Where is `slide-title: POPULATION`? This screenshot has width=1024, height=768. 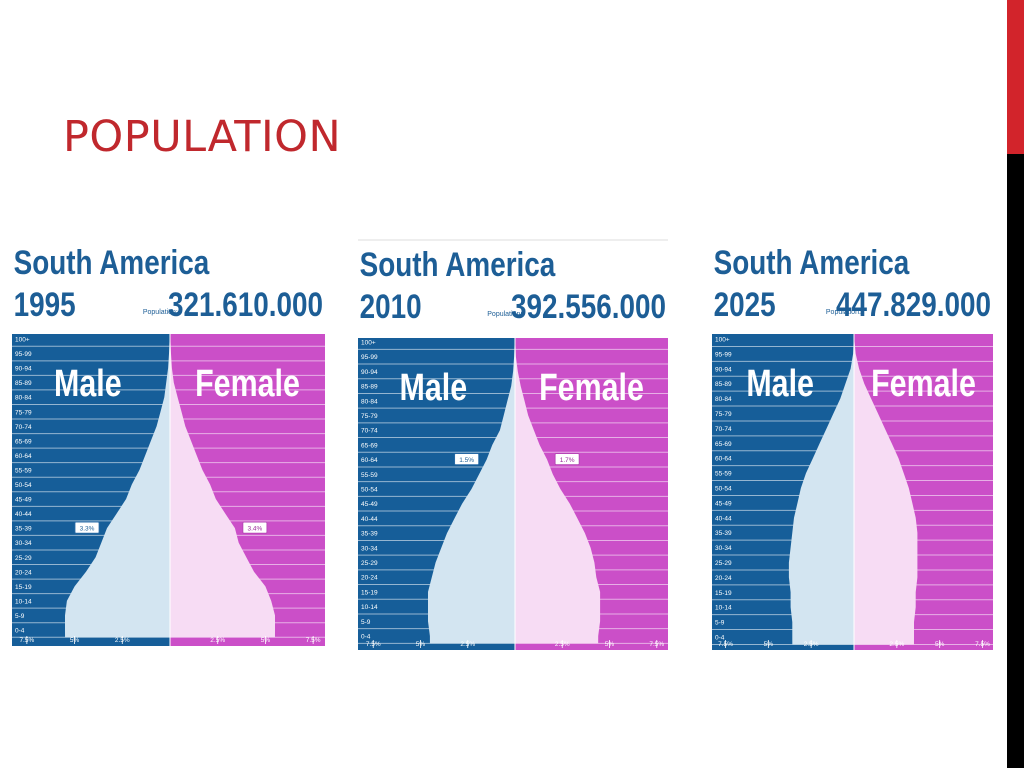
slide-title: POPULATION is located at coordinates (202, 137).